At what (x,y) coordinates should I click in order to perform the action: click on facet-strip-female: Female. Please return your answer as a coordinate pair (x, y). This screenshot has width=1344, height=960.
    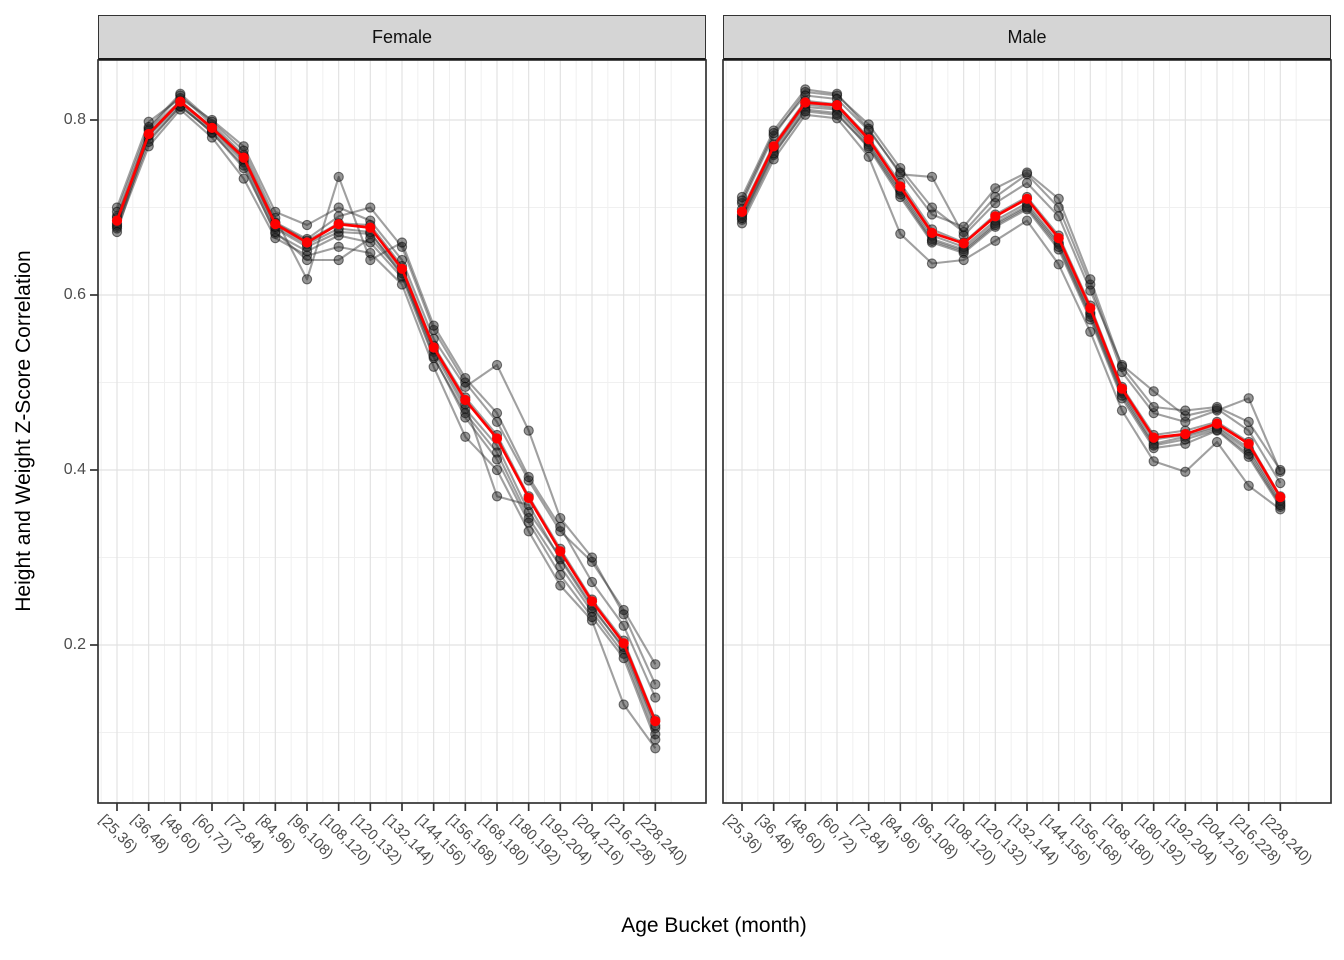
    Looking at the image, I should click on (402, 37).